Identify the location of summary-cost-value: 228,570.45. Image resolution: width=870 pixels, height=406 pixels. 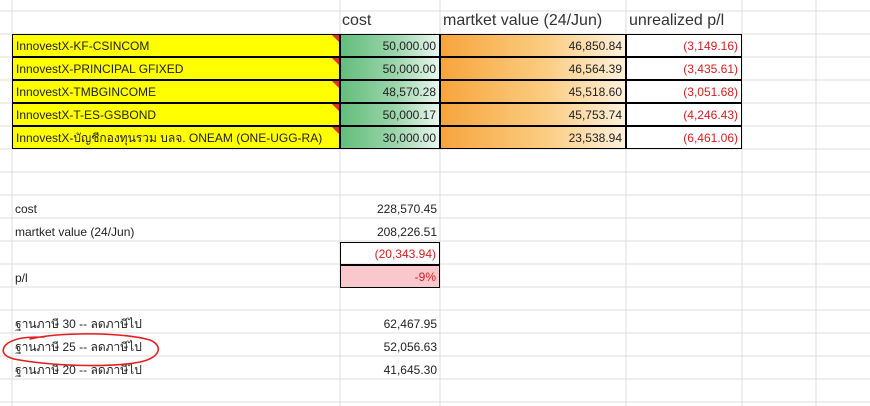
(406, 209).